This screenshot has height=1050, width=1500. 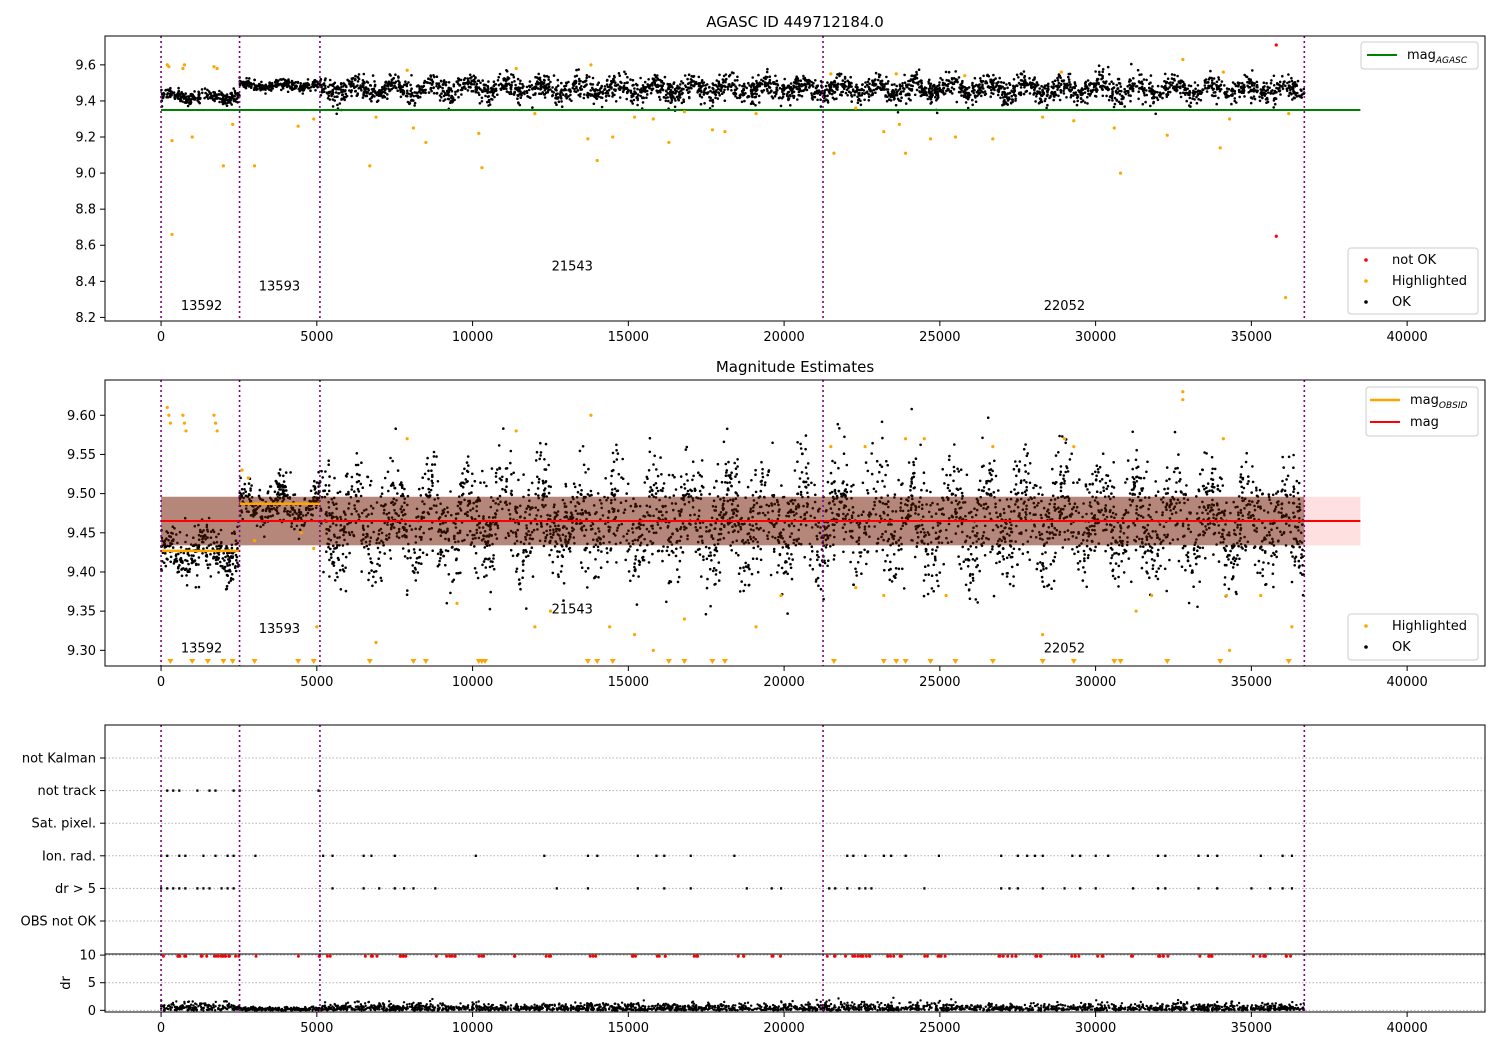 I want to click on middle-chart-title: Magnitude Estimates, so click(x=795, y=367).